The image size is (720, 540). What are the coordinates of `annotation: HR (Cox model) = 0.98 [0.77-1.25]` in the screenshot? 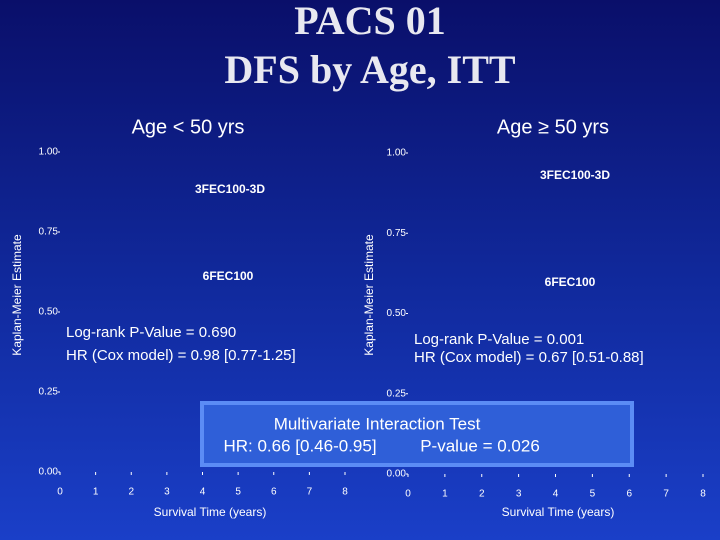 It's located at (181, 355).